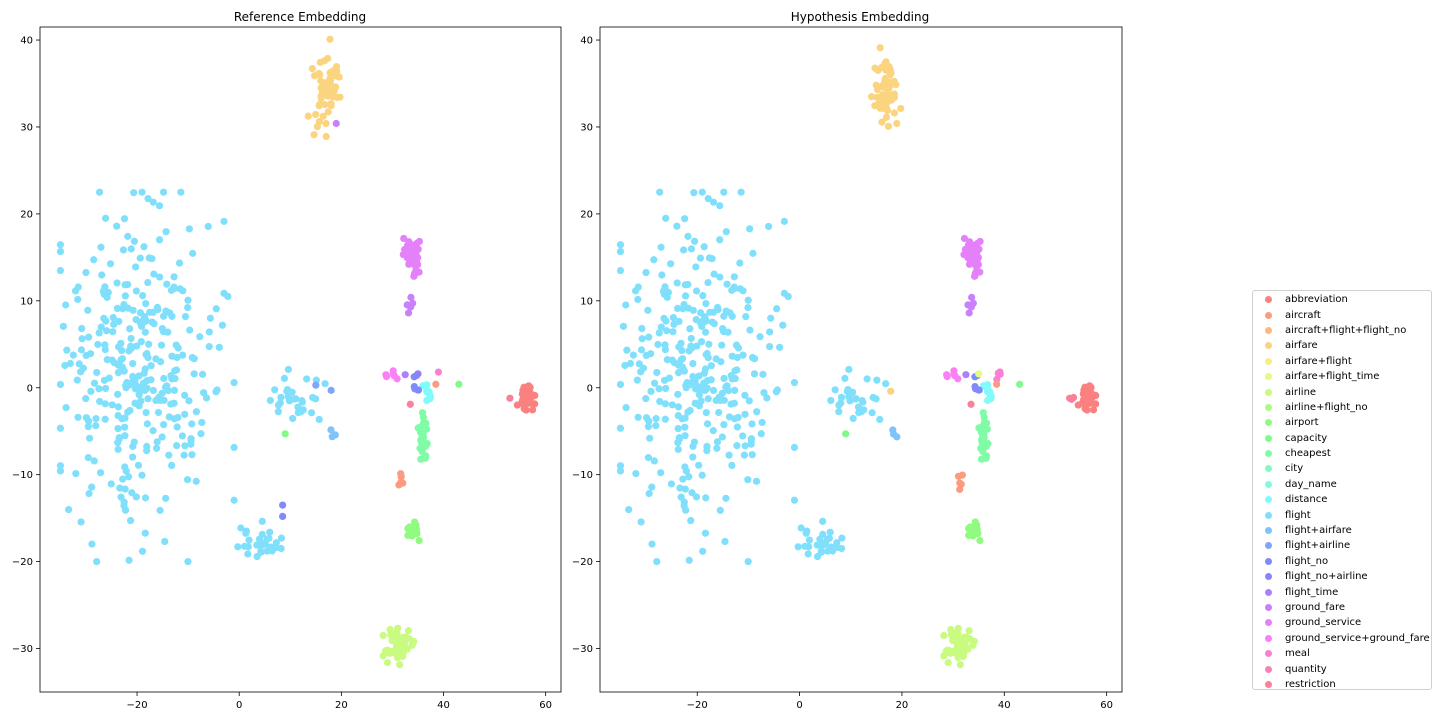 The image size is (1440, 720). What do you see at coordinates (1301, 346) in the screenshot?
I see `legend-label: airfare` at bounding box center [1301, 346].